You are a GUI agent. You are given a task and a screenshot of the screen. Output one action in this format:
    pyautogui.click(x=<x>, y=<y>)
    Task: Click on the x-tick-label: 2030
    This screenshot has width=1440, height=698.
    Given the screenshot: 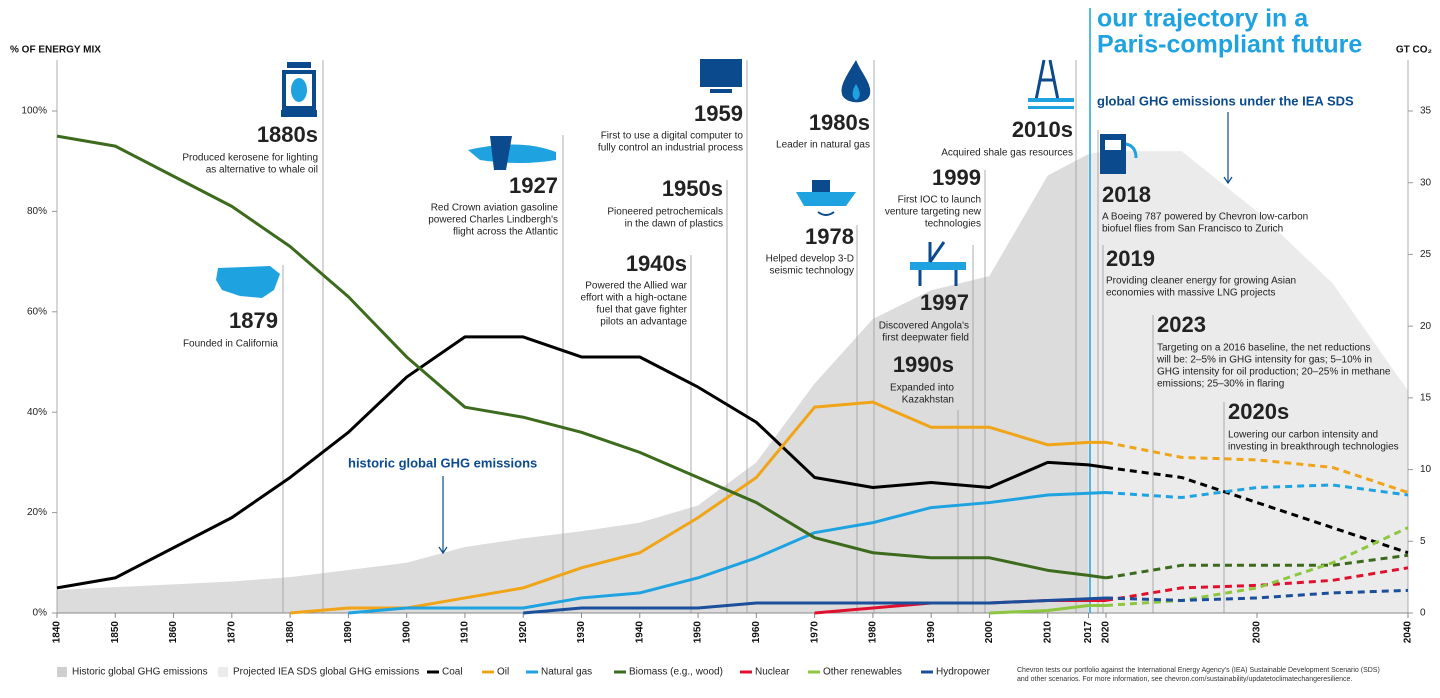 What is the action you would take?
    pyautogui.click(x=1257, y=632)
    